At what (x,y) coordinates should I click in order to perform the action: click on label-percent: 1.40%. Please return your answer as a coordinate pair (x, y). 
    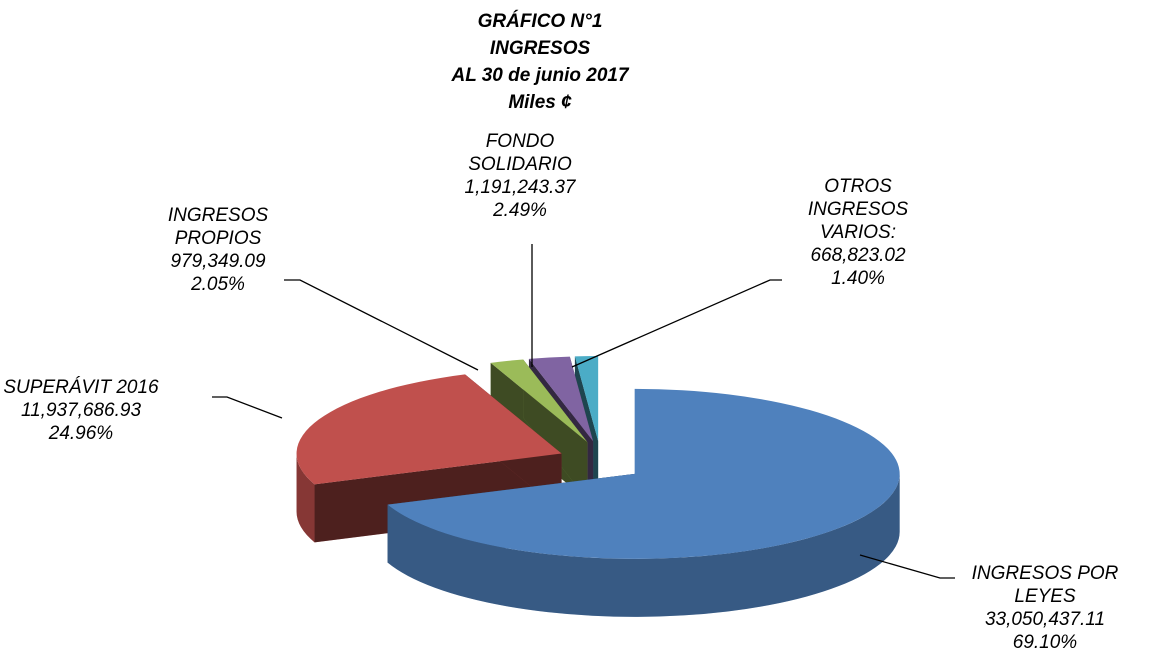
    Looking at the image, I should click on (858, 278).